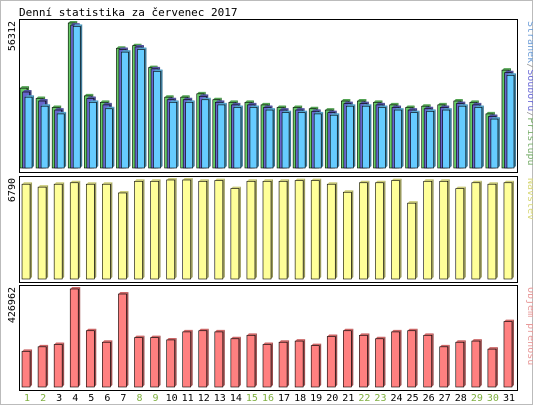  What do you see at coordinates (396, 398) in the screenshot?
I see `x-tick-label: 24` at bounding box center [396, 398].